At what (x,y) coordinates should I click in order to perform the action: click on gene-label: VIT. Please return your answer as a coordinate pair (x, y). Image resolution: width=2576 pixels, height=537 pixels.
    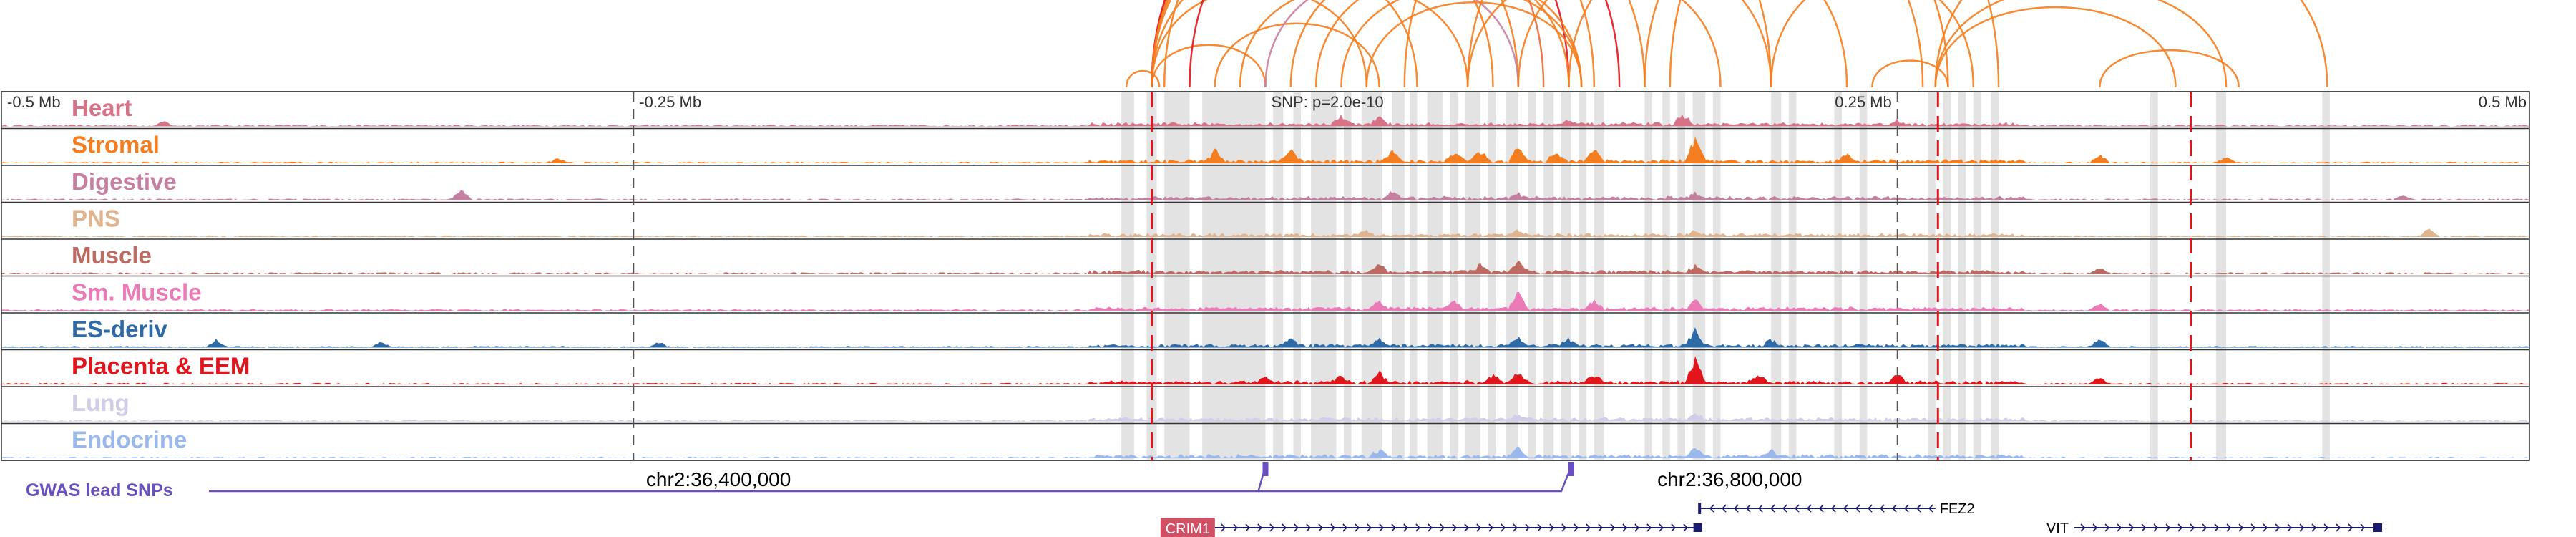
    Looking at the image, I should click on (2057, 528).